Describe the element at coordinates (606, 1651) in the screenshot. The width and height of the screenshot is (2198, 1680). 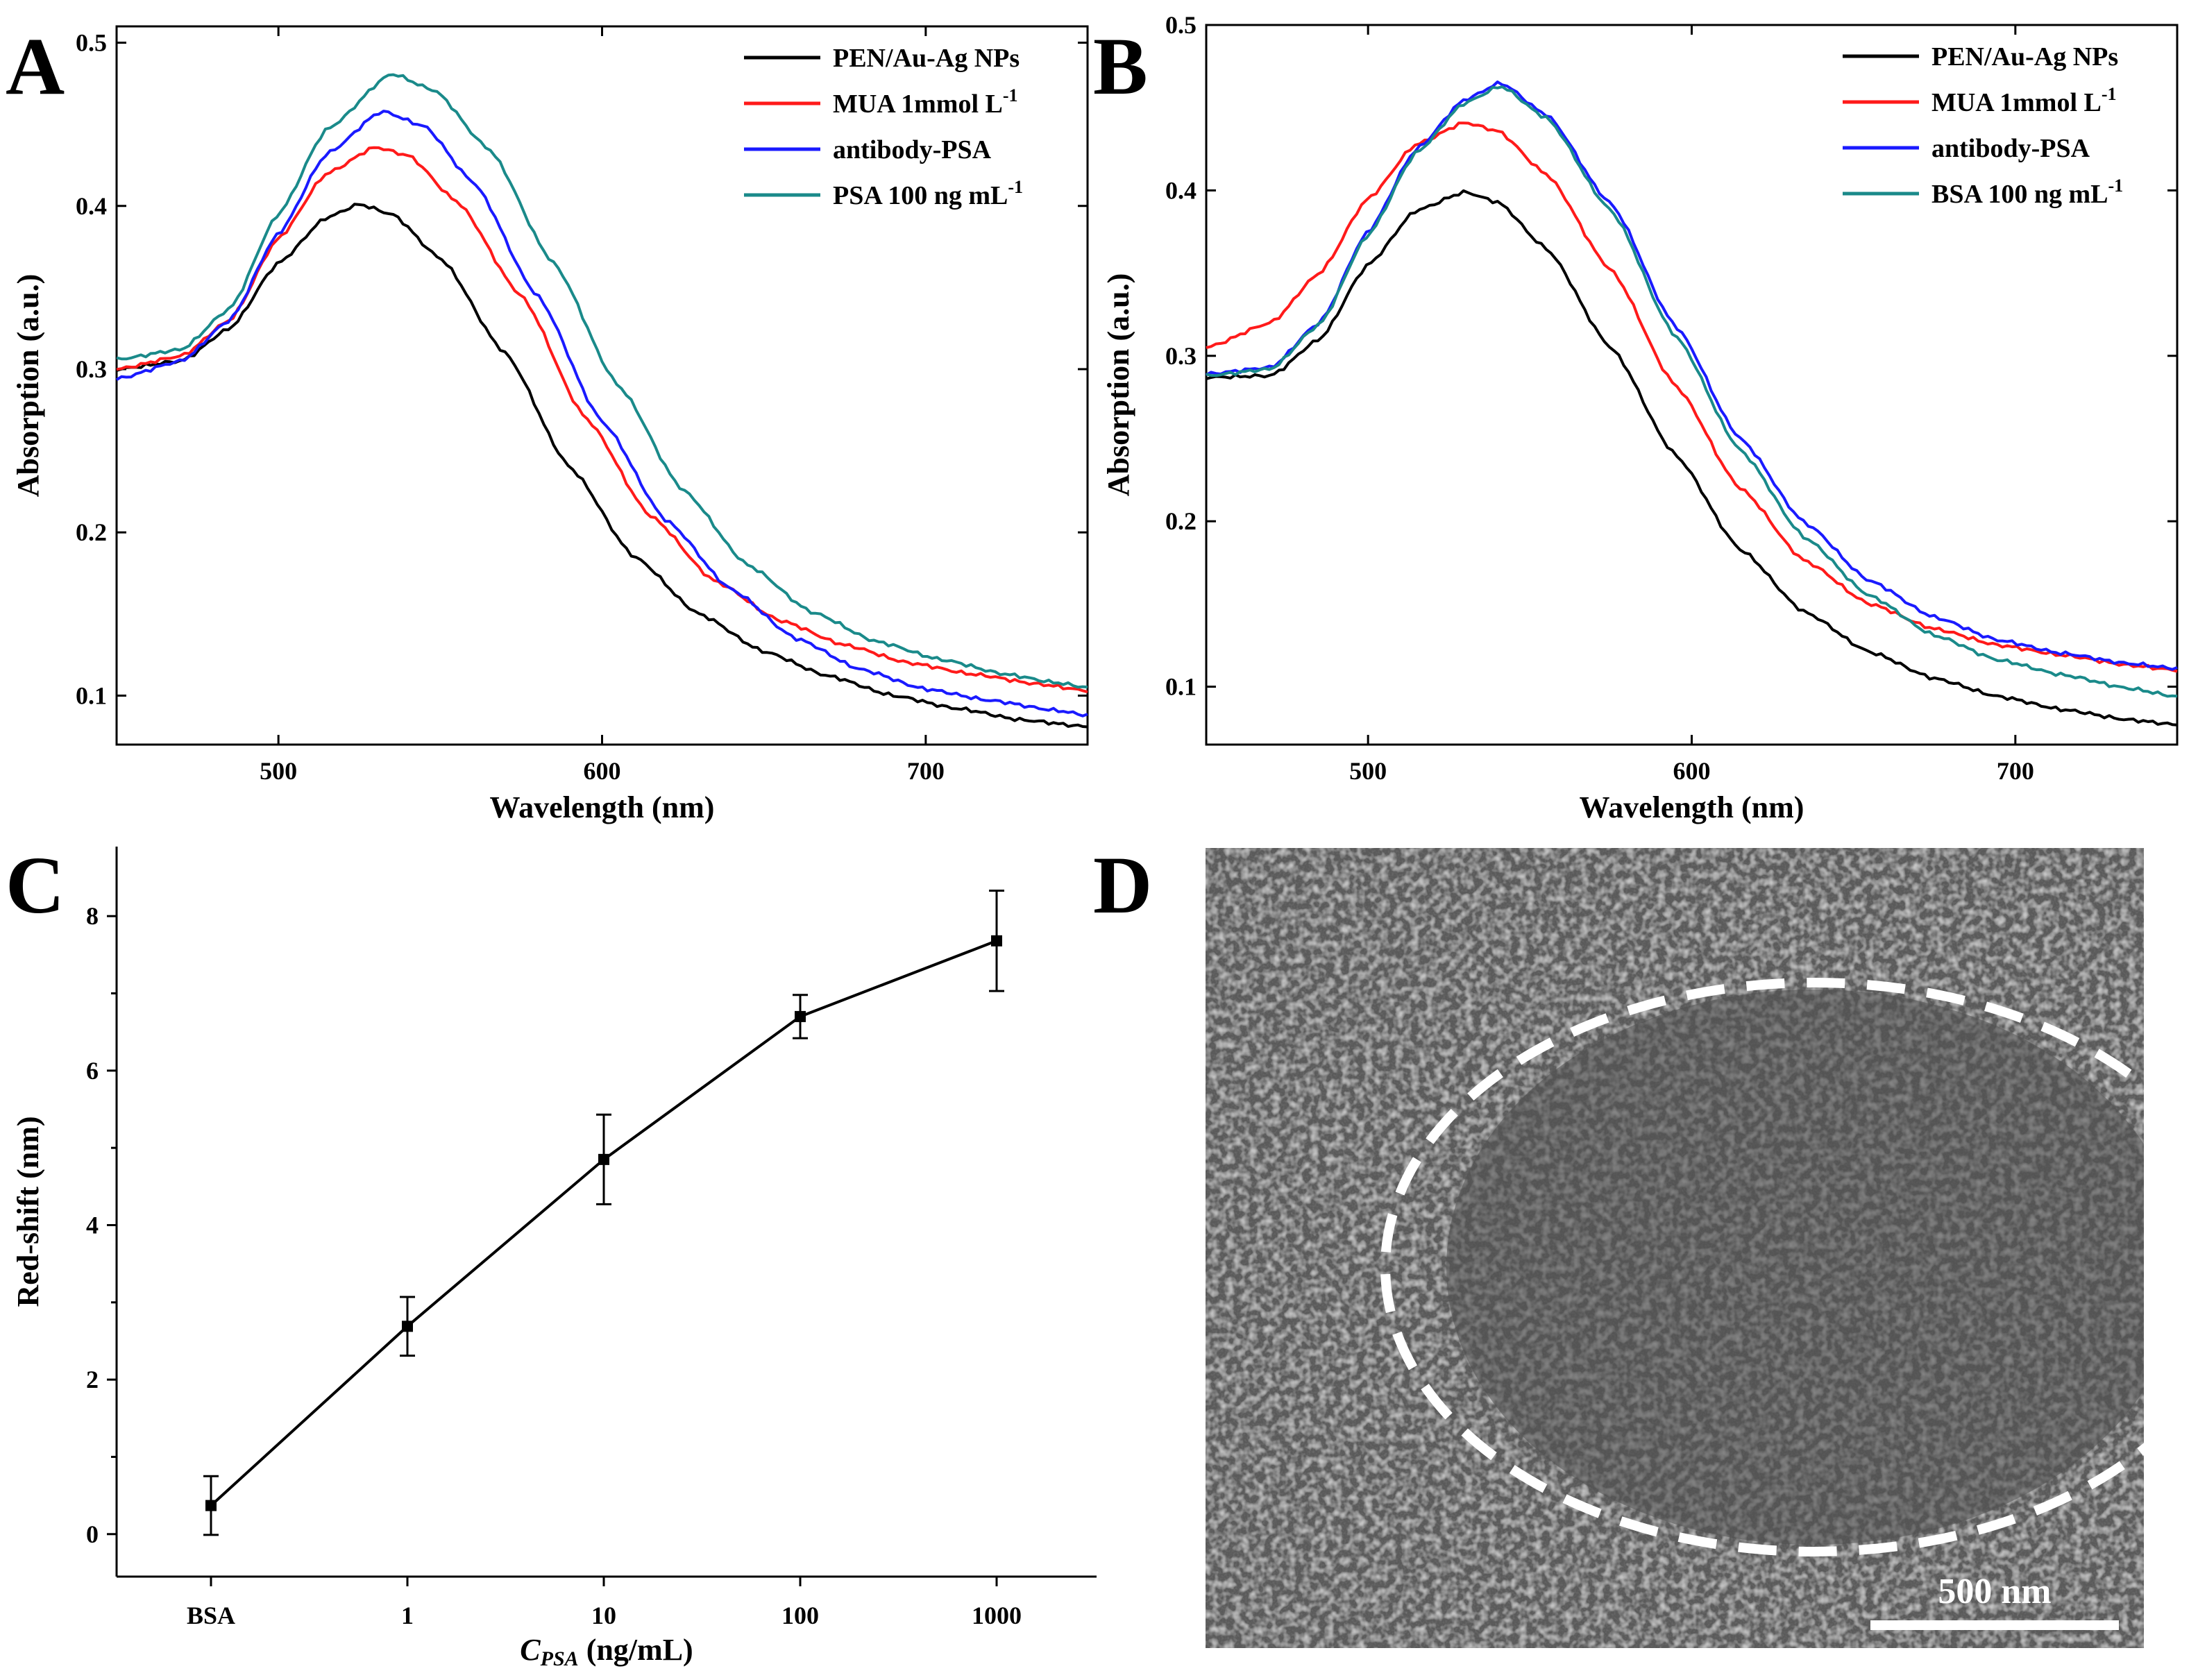
I see `x-axis-title: CPSA (ng/mL)` at that location.